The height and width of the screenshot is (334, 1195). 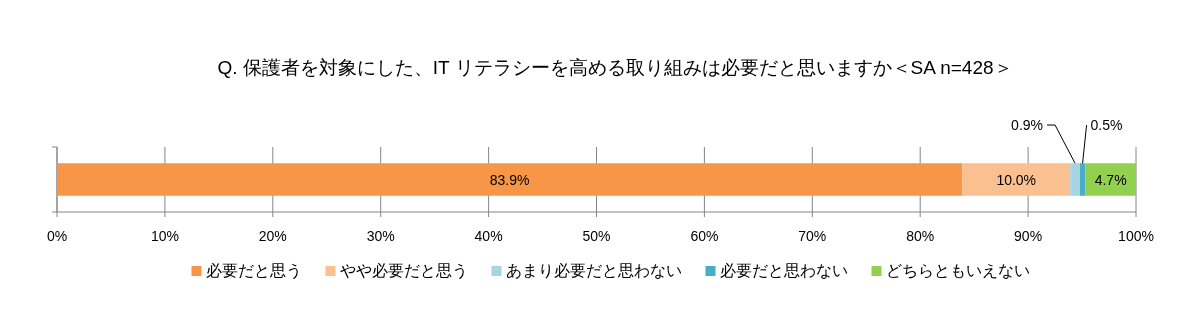 What do you see at coordinates (704, 236) in the screenshot?
I see `x-tick-label: 60%` at bounding box center [704, 236].